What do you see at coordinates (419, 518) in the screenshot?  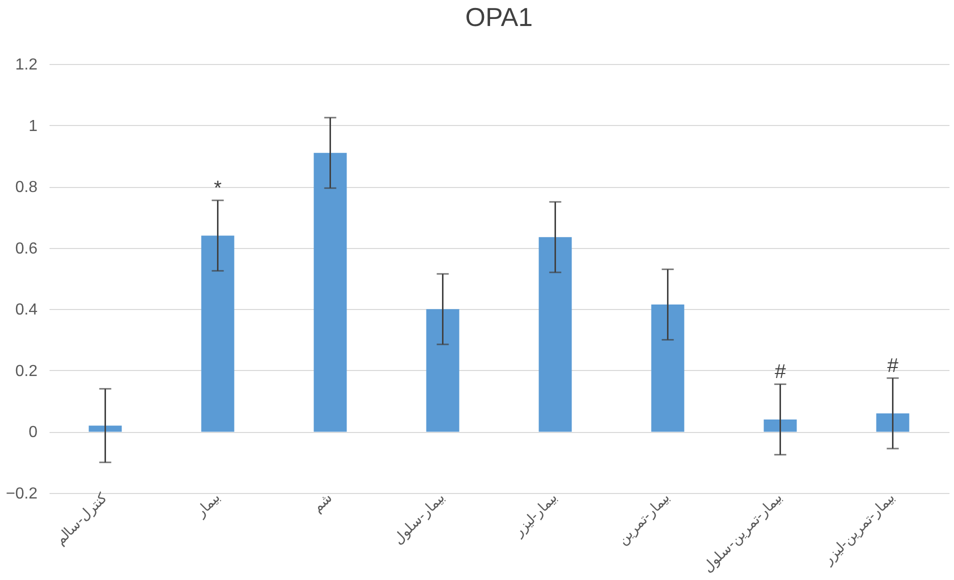 I see `x-tick-label: بیمار-سلول` at bounding box center [419, 518].